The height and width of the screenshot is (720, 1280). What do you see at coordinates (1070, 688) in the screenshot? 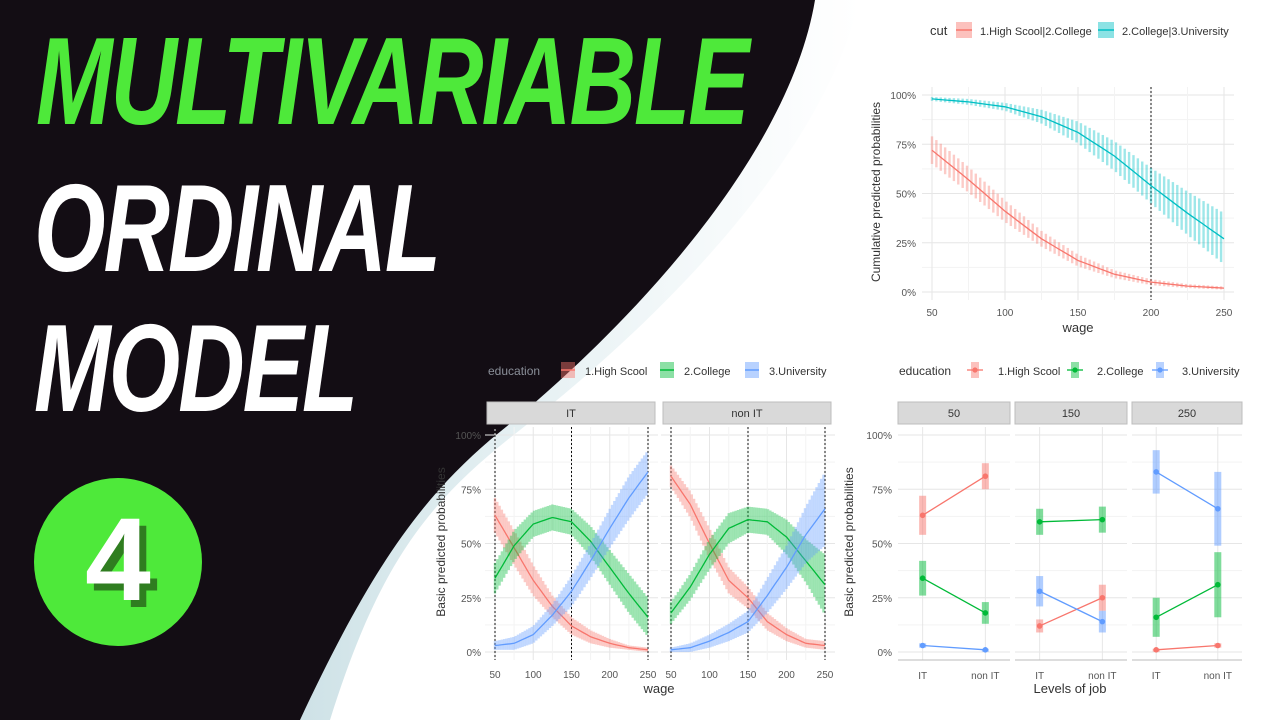
I see `x-axis-label: Levels of job` at bounding box center [1070, 688].